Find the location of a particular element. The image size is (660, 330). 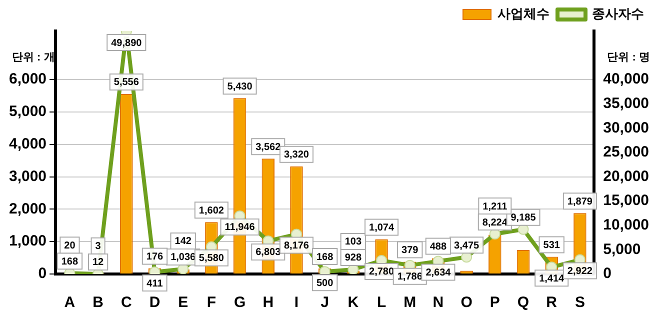

data-label: 1,036 is located at coordinates (183, 258).